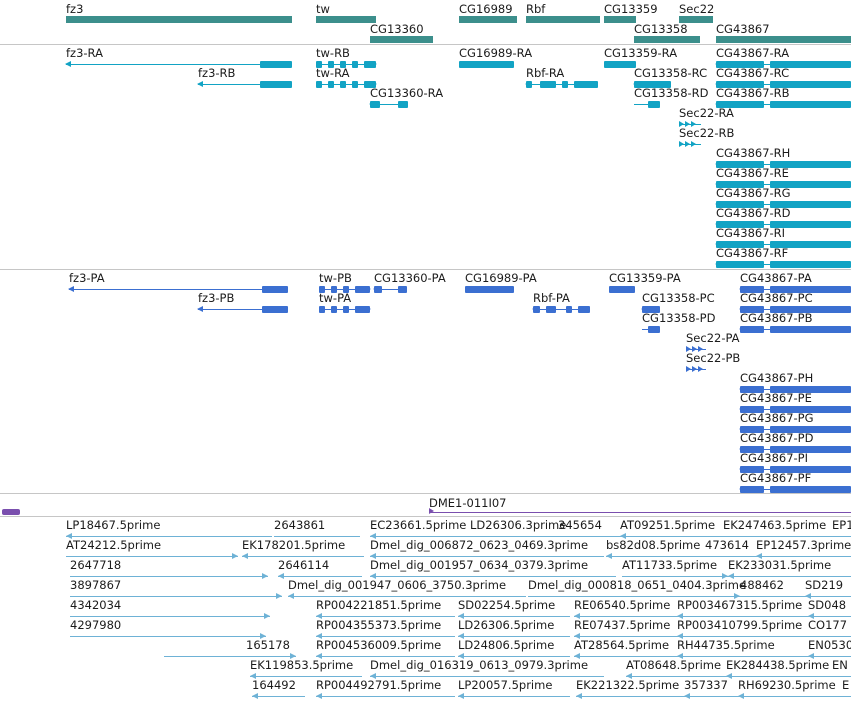 The image size is (851, 701). I want to click on protein-label-sec22-pa: Sec22-PA, so click(713, 338).